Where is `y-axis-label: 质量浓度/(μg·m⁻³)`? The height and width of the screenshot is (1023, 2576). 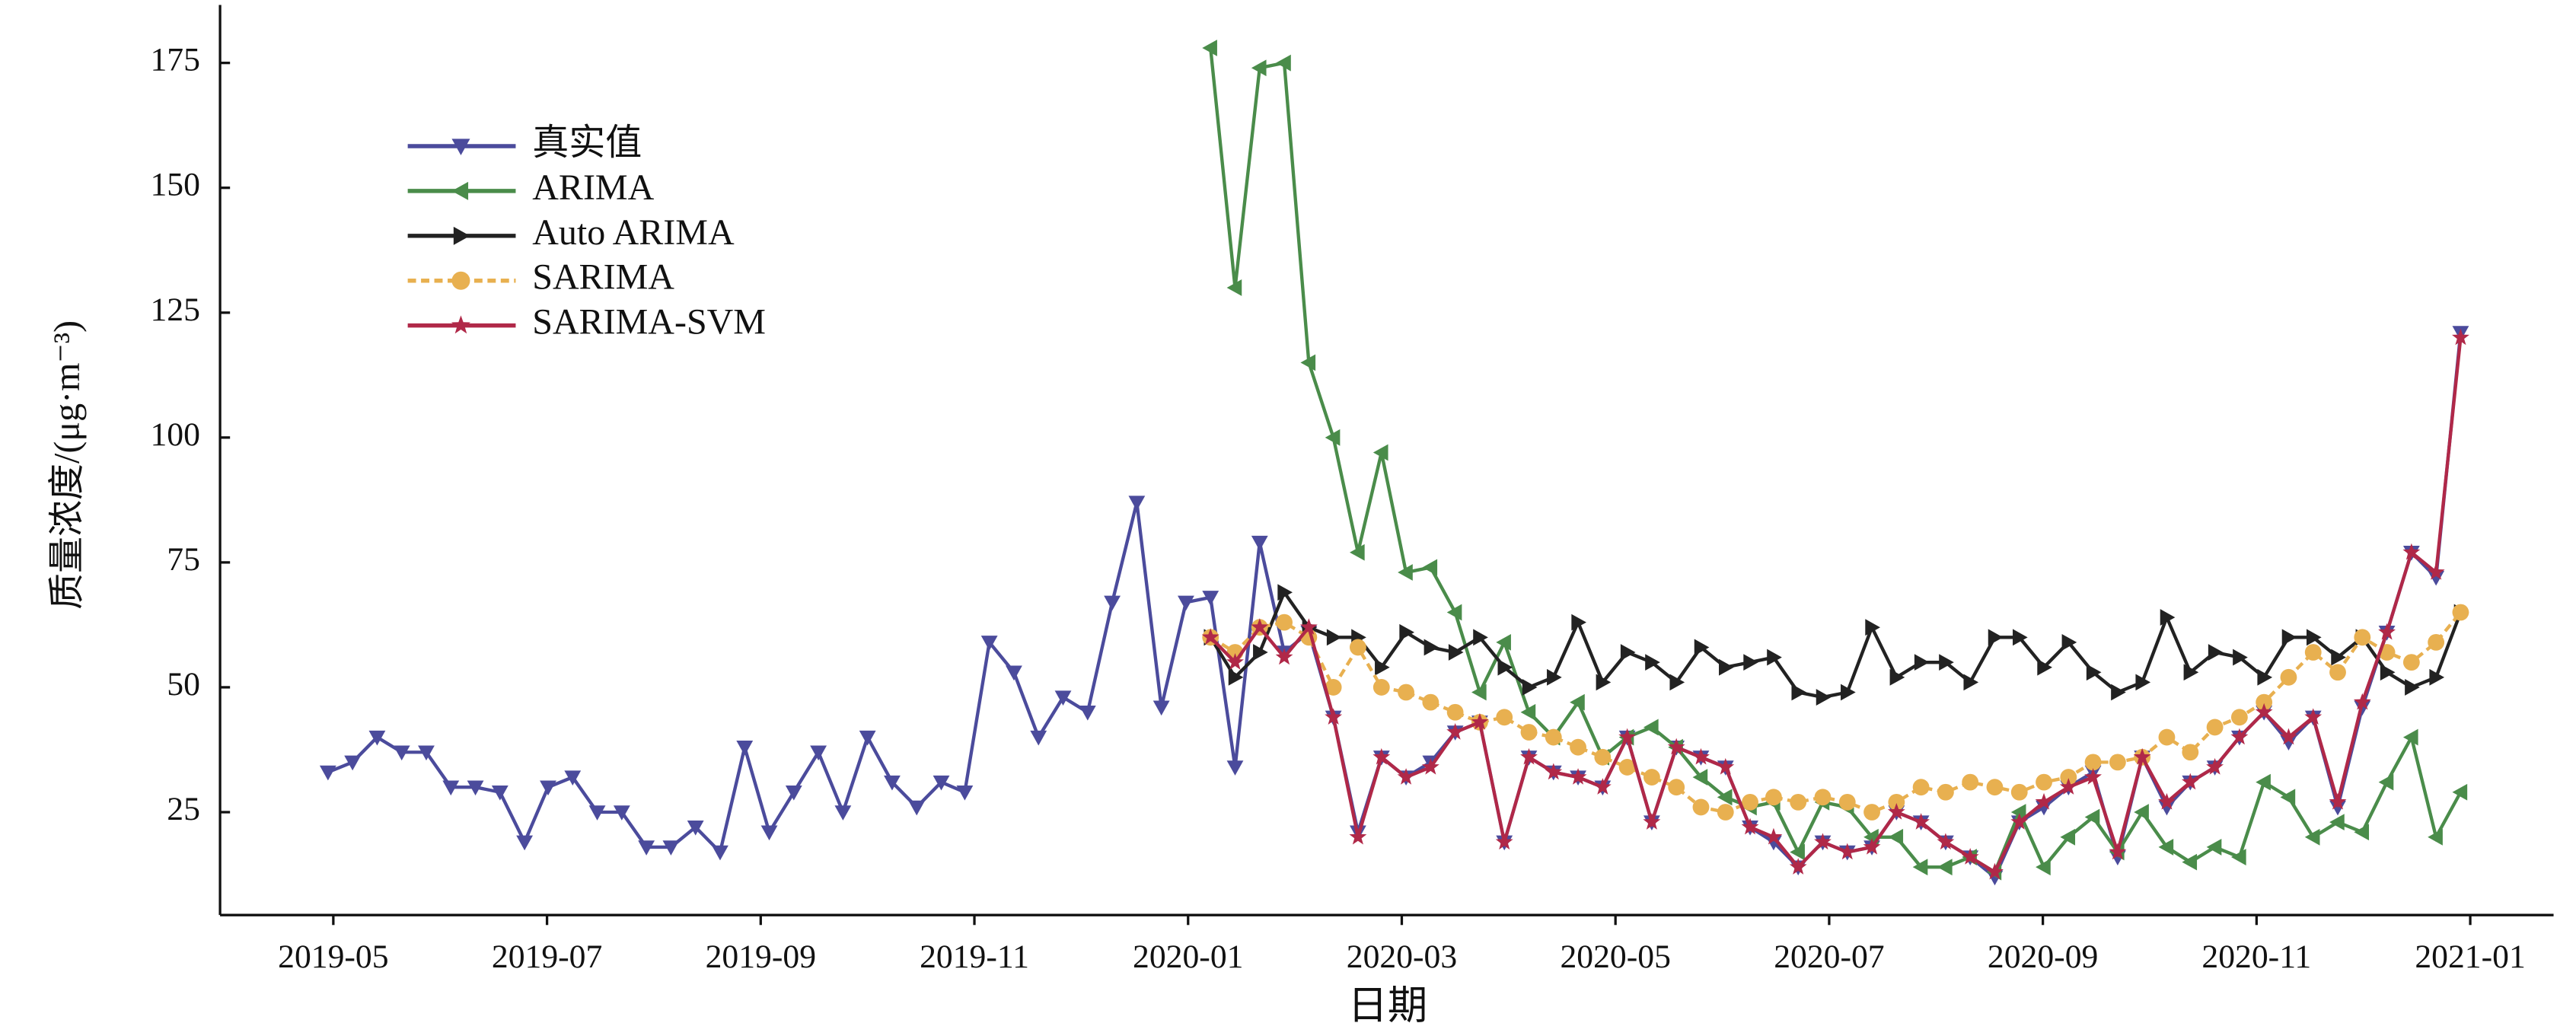
y-axis-label: 质量浓度/(μg·m⁻³) is located at coordinates (67, 465).